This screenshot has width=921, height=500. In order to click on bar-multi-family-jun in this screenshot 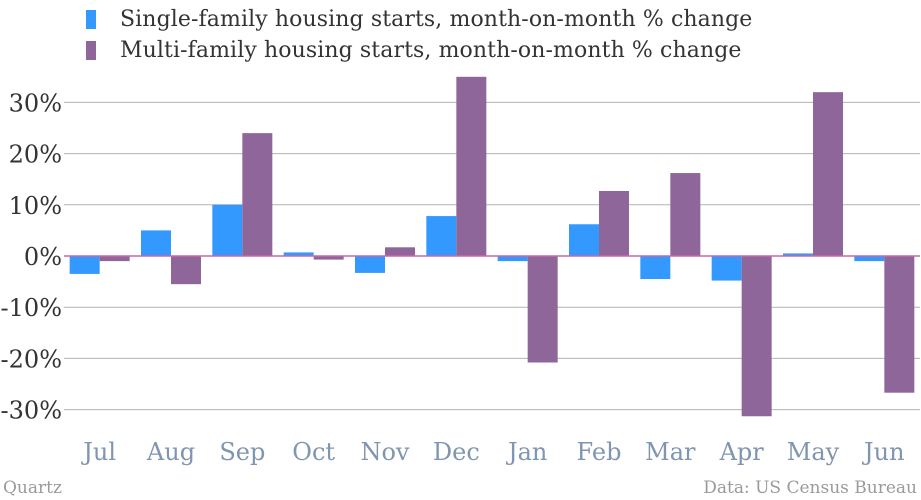, I will do `click(899, 324)`.